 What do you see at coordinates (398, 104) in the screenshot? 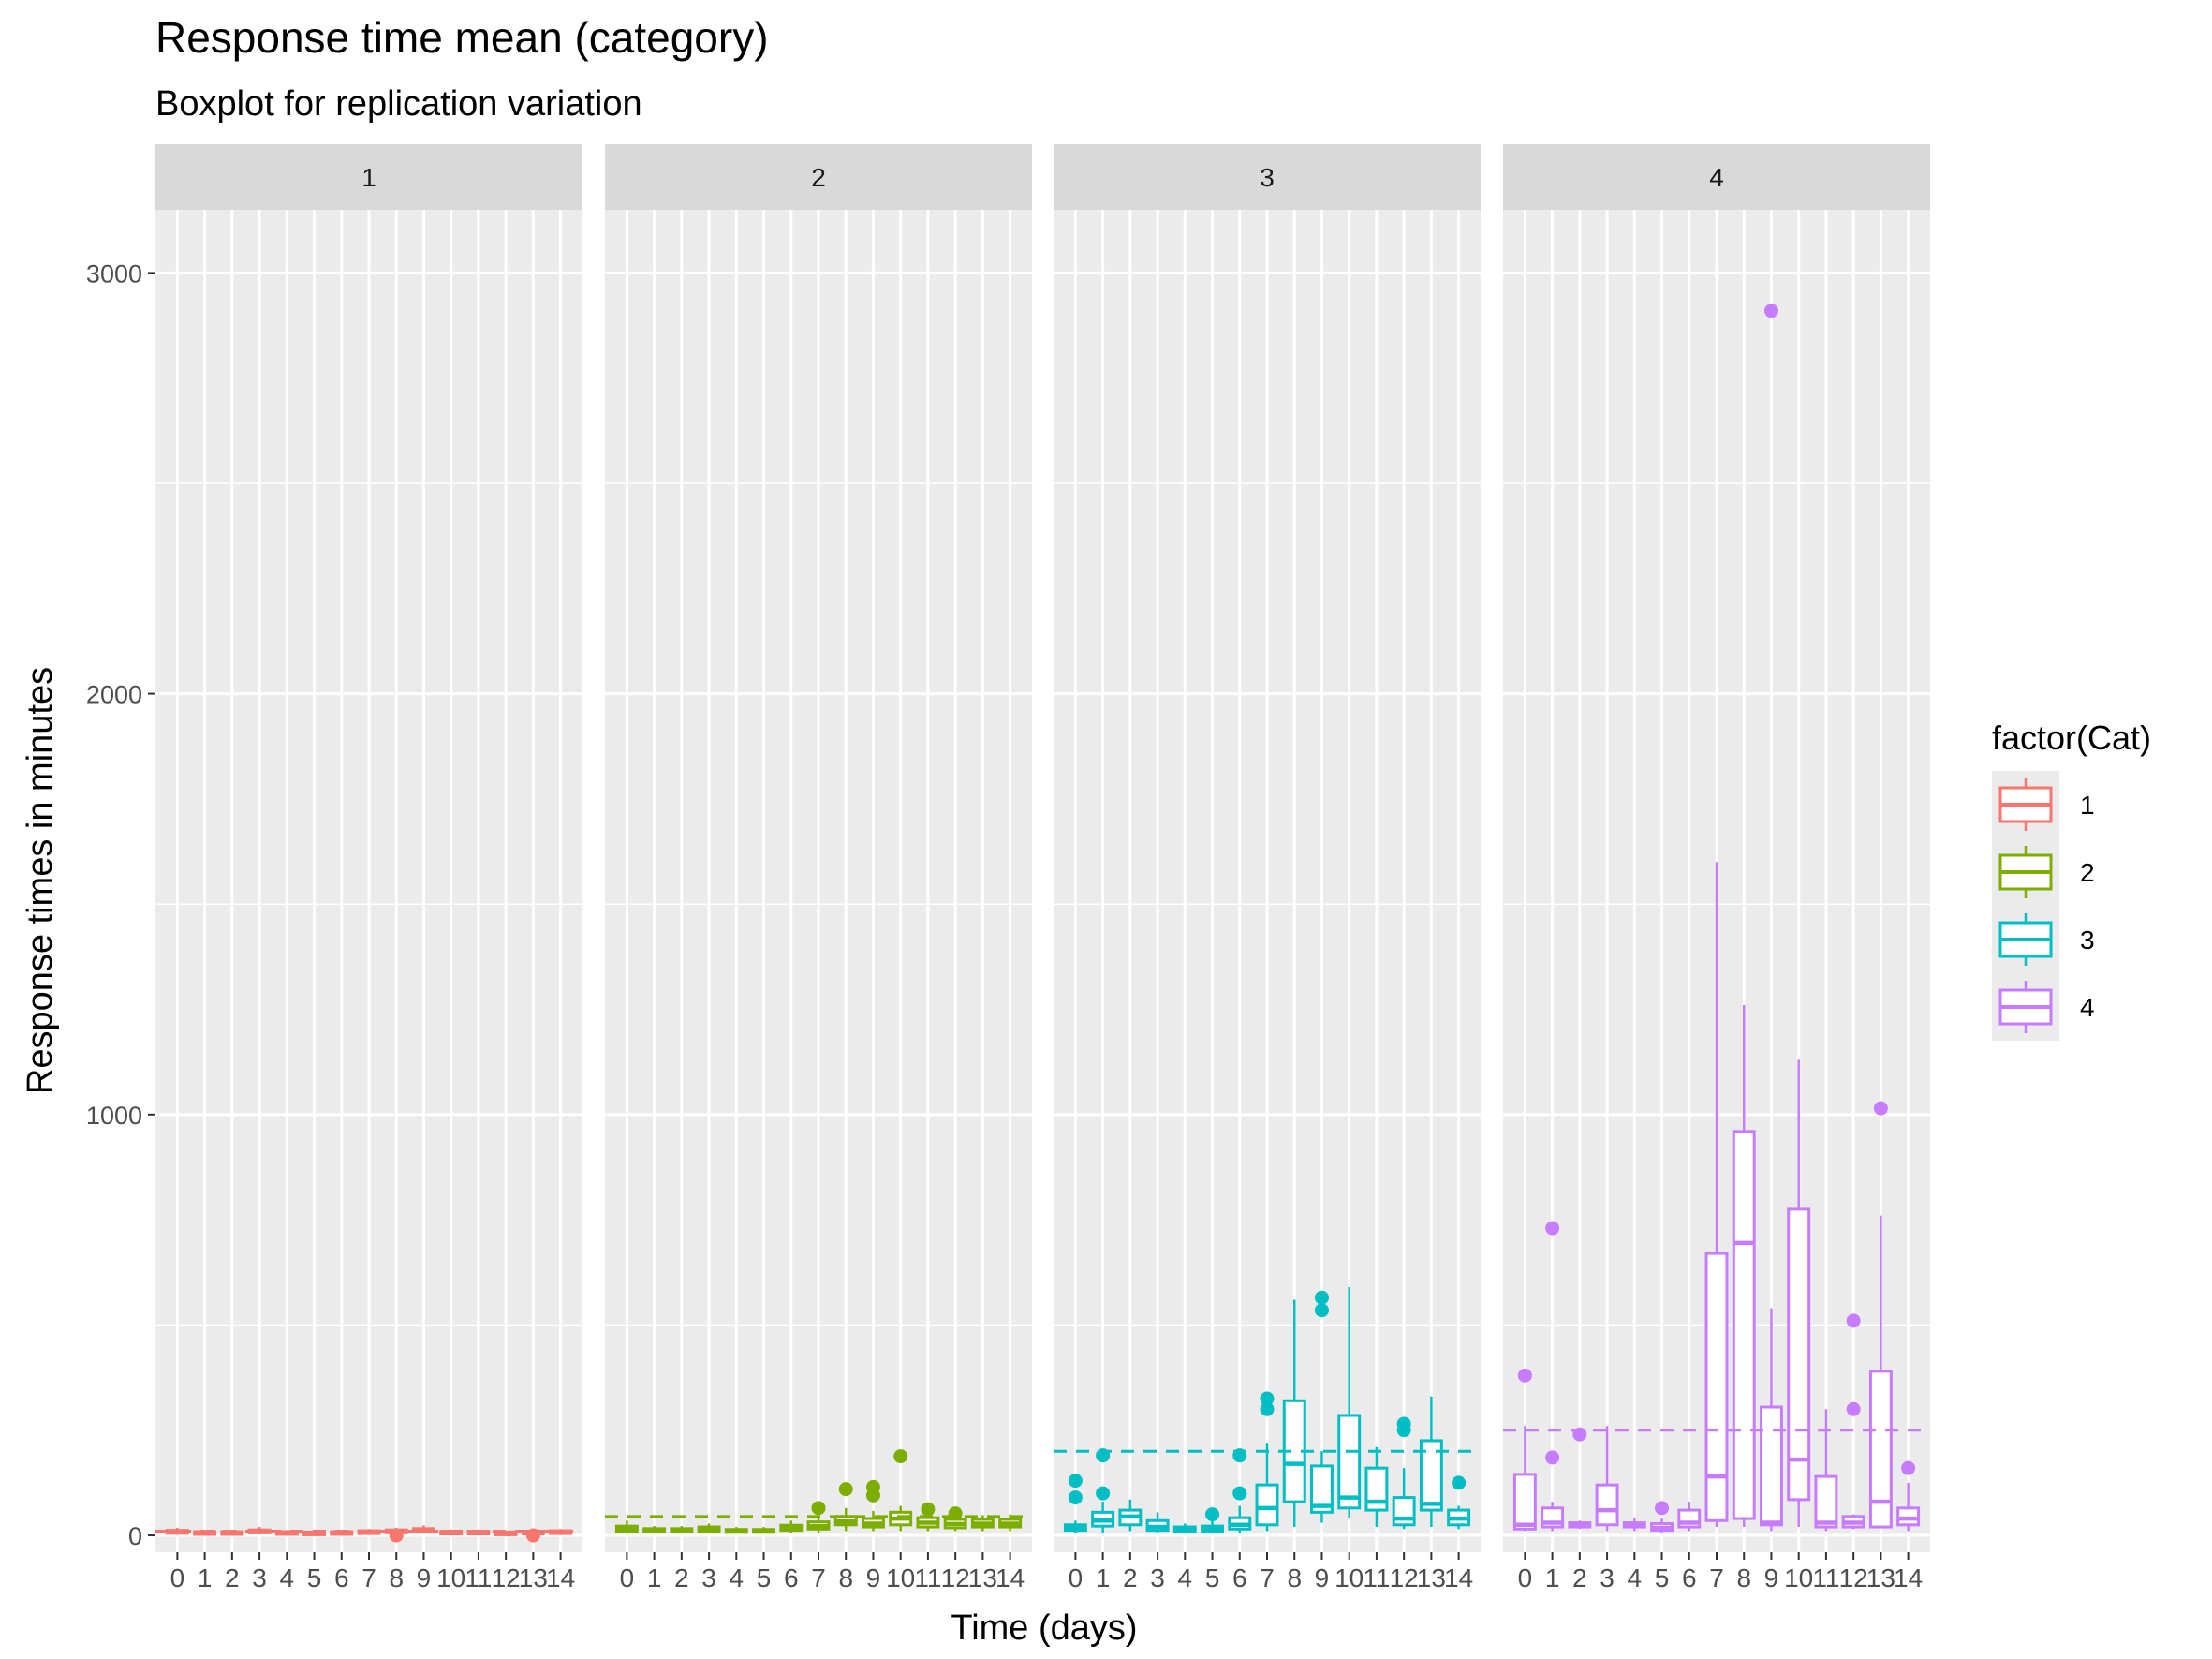
I see `chart-subtitle: Boxplot for replication variation` at bounding box center [398, 104].